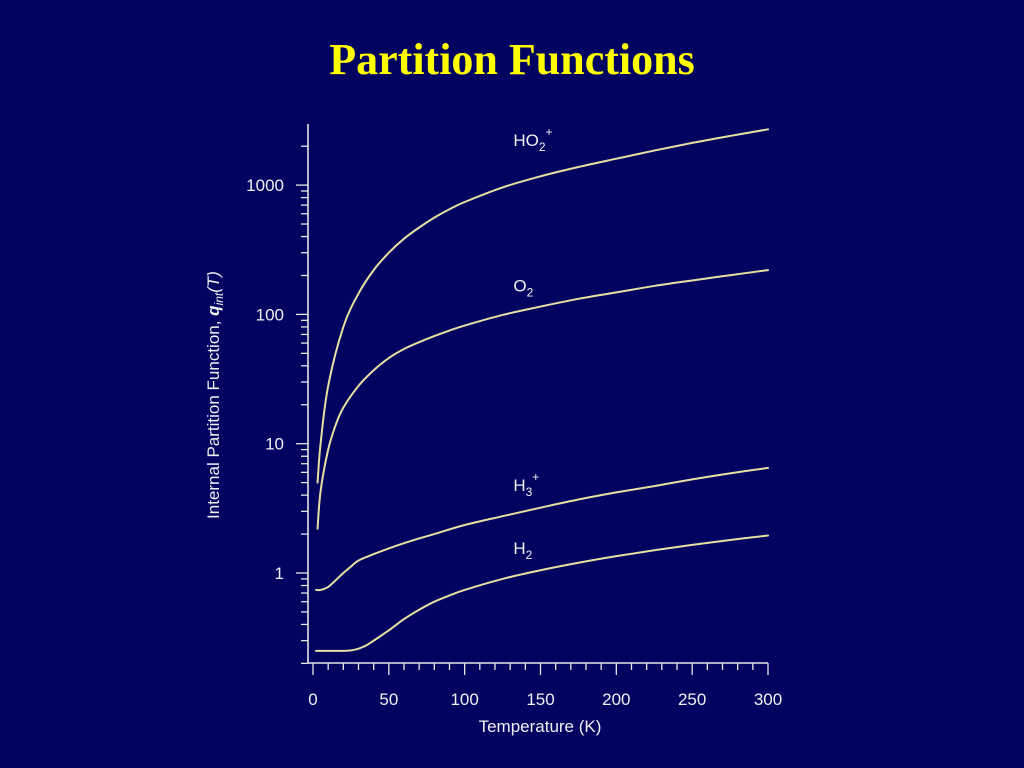  What do you see at coordinates (213, 310) in the screenshot?
I see `y-axis-label-q: q` at bounding box center [213, 310].